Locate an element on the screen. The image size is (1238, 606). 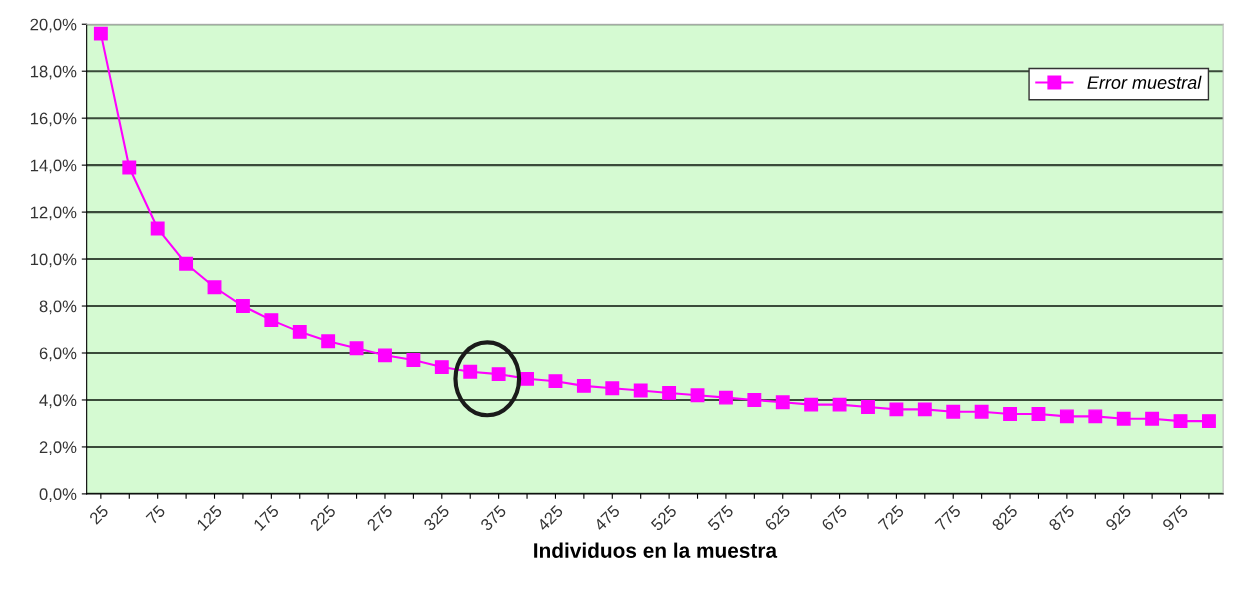
y-tick-label: 16,0% is located at coordinates (53, 119).